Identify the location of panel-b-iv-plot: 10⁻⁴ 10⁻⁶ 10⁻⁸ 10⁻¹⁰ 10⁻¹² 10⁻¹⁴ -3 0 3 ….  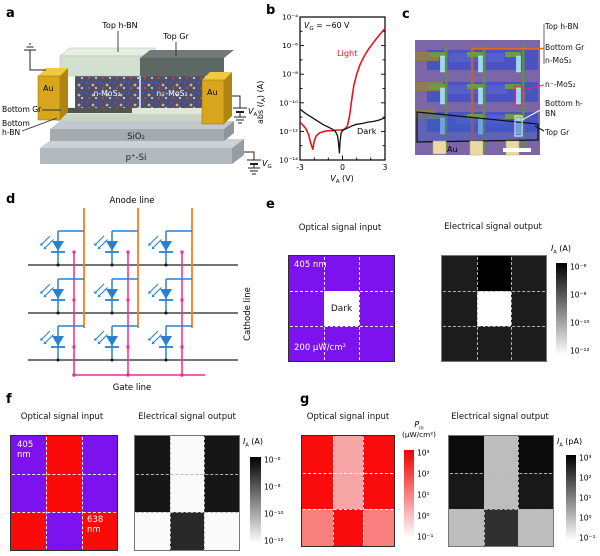
(322, 99).